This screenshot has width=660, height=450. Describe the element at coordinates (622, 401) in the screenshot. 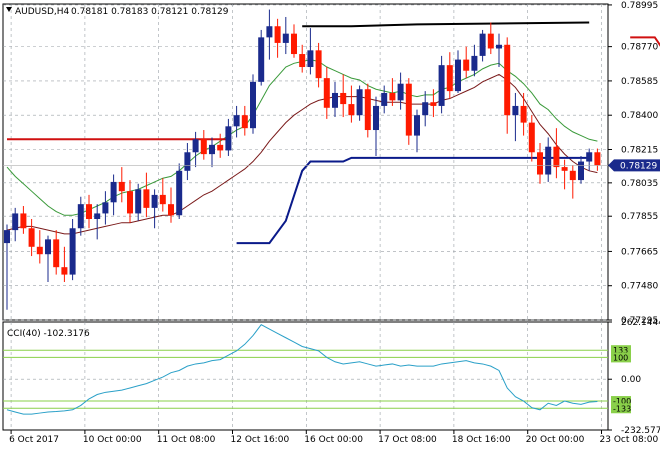

I see `cci-tick-label: -100` at that location.